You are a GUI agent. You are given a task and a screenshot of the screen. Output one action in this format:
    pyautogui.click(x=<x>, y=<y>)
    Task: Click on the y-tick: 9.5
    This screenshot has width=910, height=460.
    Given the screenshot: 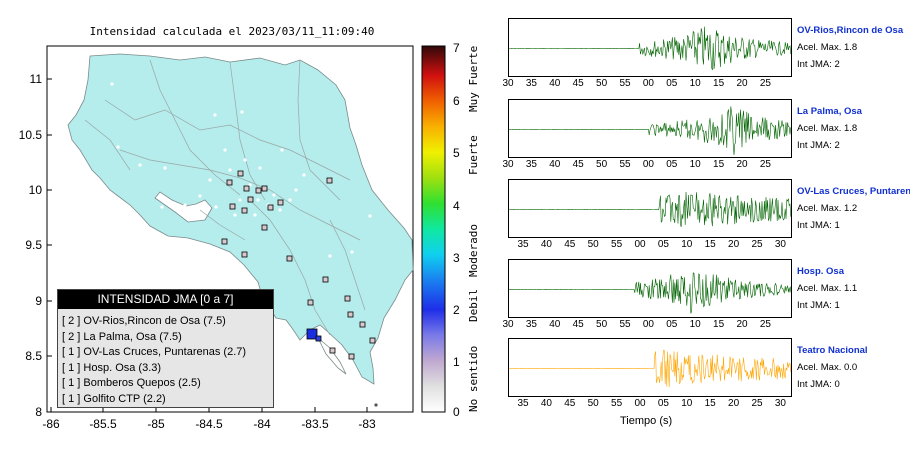 What is the action you would take?
    pyautogui.click(x=33, y=245)
    